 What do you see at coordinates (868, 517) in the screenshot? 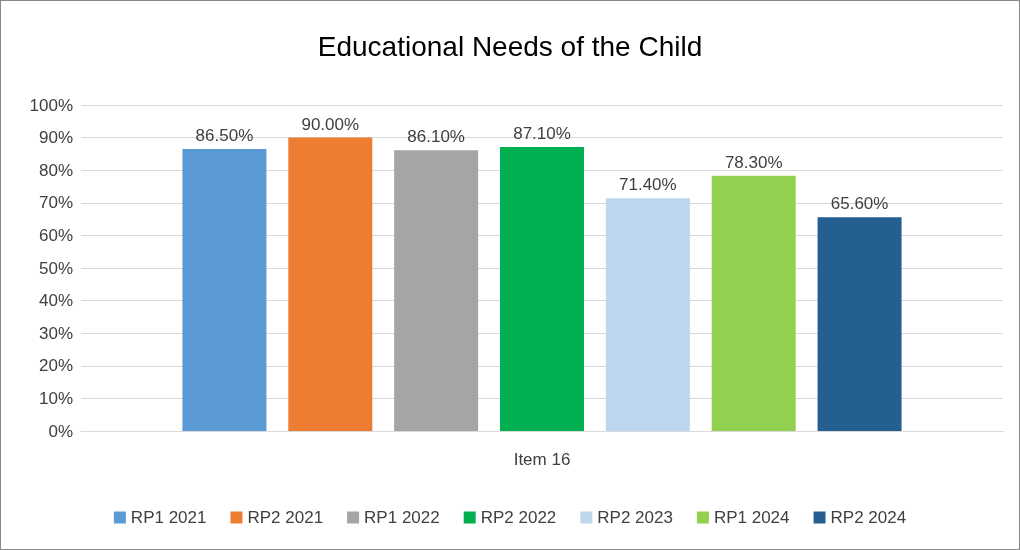
I see `legend-label: RP2 2024` at bounding box center [868, 517].